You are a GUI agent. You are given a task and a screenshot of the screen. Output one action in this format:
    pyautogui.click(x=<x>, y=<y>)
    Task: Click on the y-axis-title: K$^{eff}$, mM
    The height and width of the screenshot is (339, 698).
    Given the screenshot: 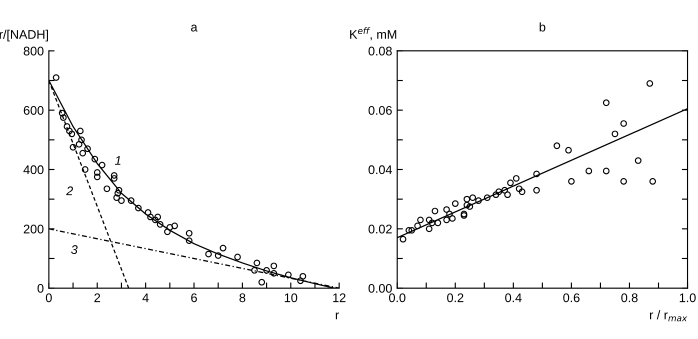 What is the action you would take?
    pyautogui.click(x=373, y=33)
    